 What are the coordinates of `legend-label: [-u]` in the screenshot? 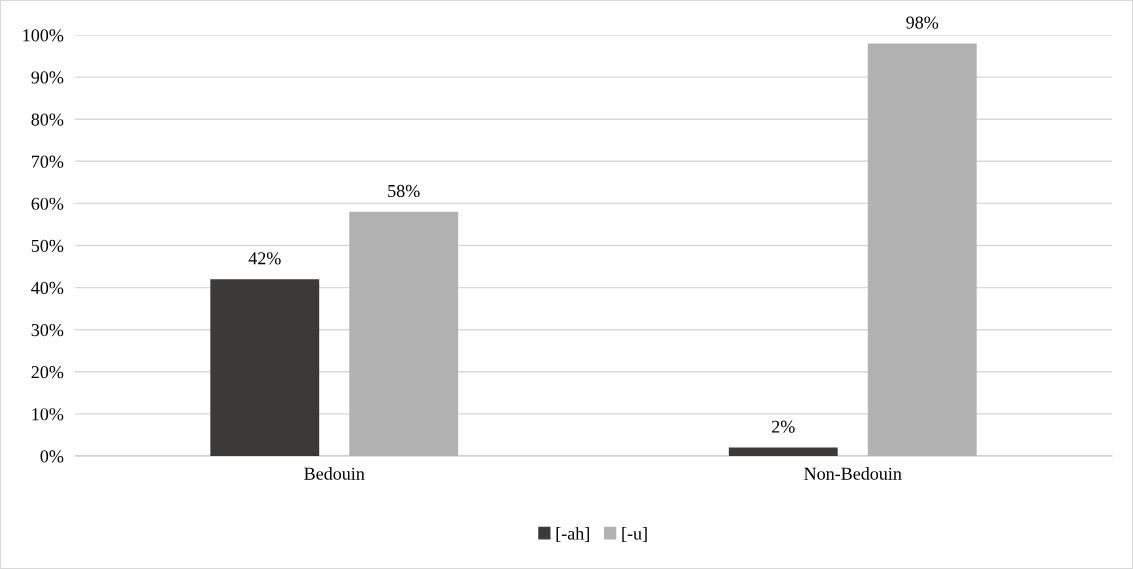 It's located at (634, 534).